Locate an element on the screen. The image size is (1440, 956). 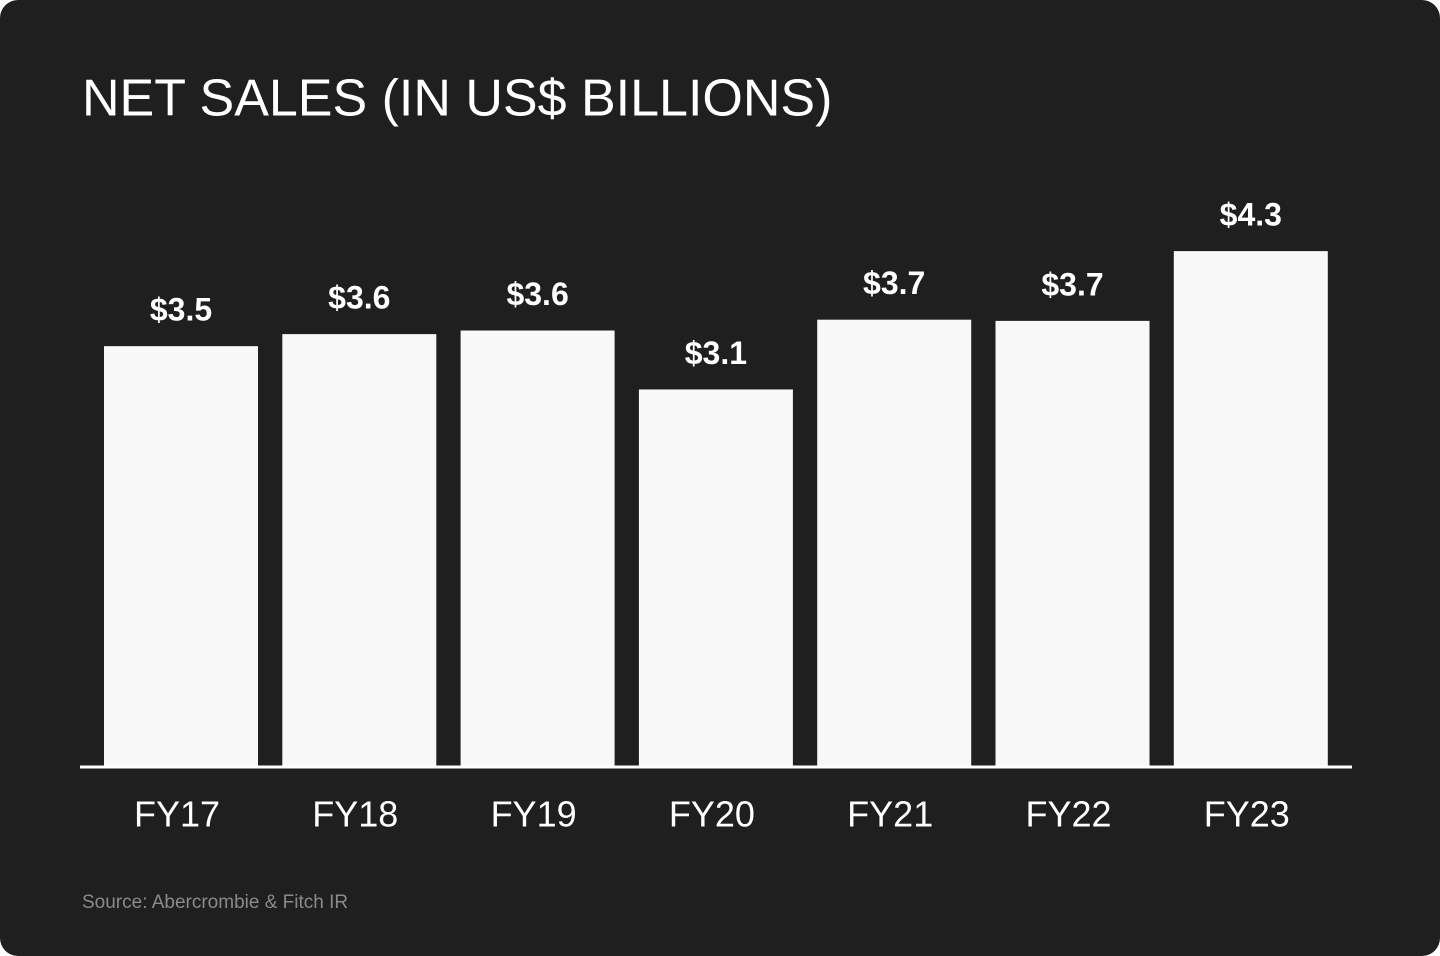
chart-title: NET SALES (IN US$ BILLIONS) is located at coordinates (457, 99).